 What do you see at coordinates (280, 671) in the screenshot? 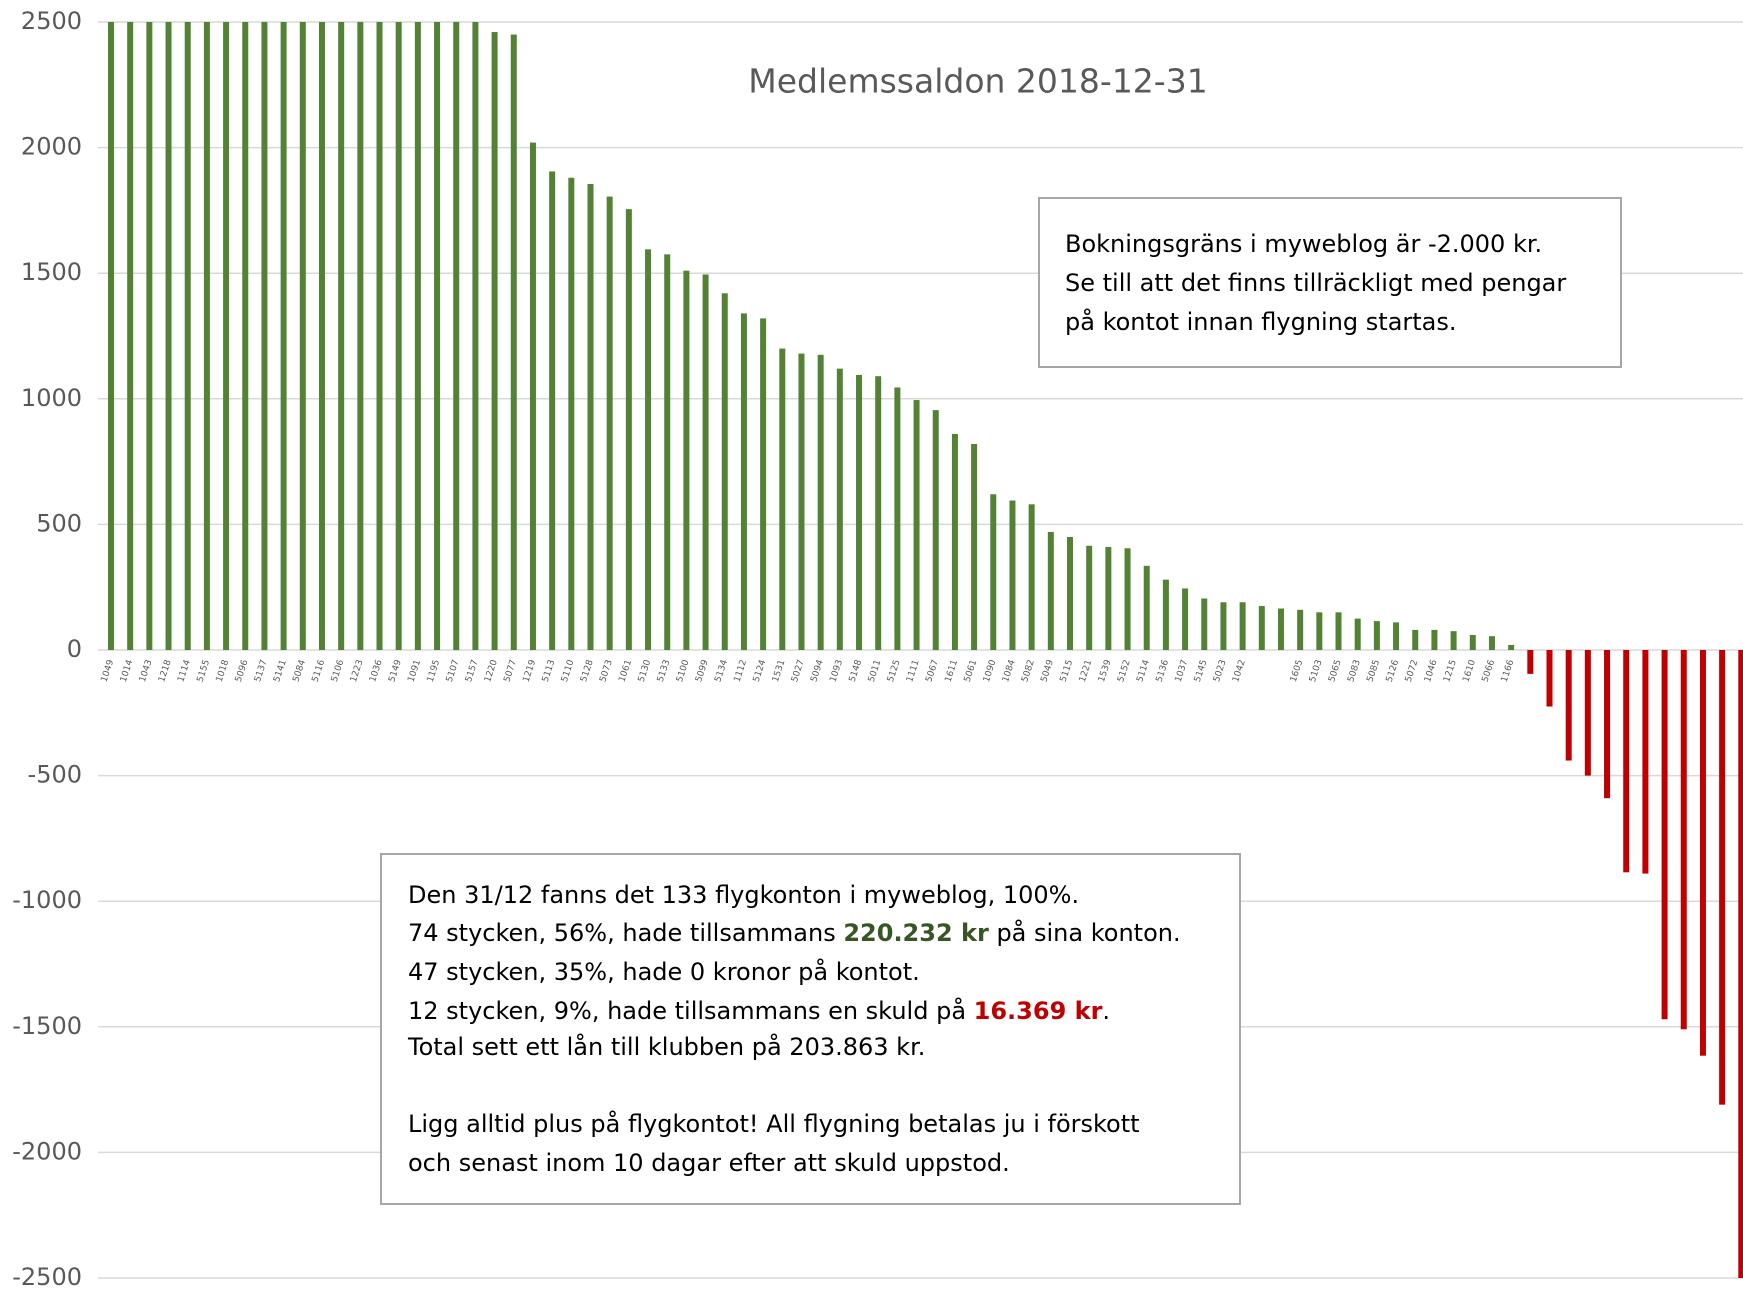
I see `x-tick-label: 5141` at bounding box center [280, 671].